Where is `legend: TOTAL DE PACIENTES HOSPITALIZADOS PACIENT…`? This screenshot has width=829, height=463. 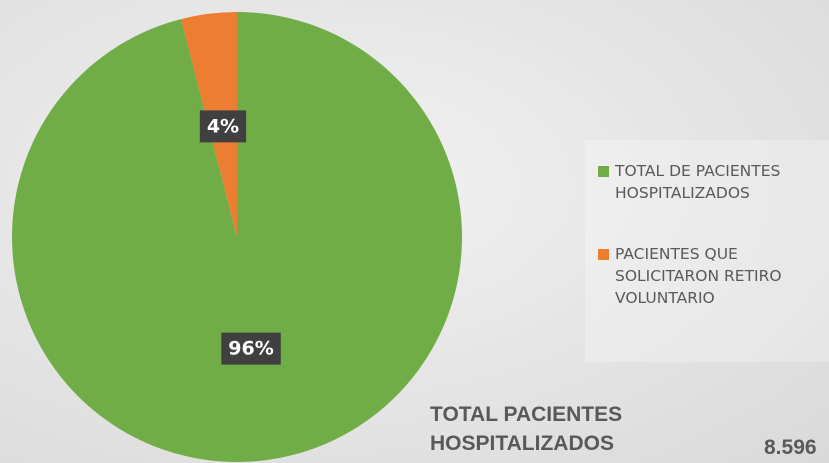 legend: TOTAL DE PACIENTES HOSPITALIZADOS PACIENT… is located at coordinates (707, 251).